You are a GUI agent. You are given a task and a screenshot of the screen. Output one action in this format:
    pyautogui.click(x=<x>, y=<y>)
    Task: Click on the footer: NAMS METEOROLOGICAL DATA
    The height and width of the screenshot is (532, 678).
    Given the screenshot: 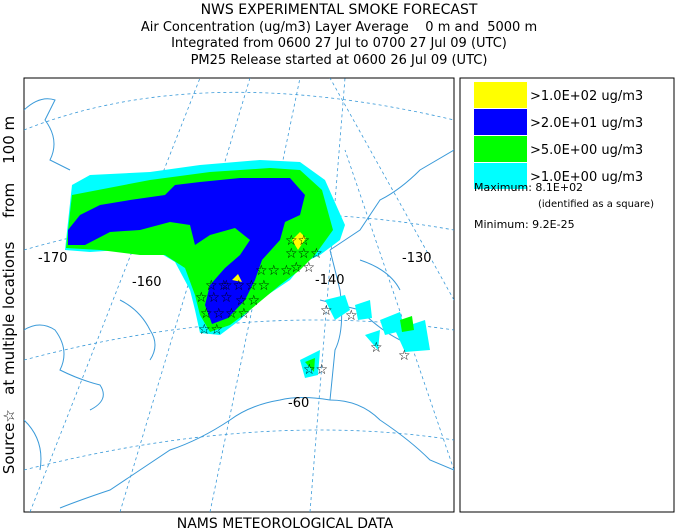 What is the action you would take?
    pyautogui.click(x=285, y=524)
    